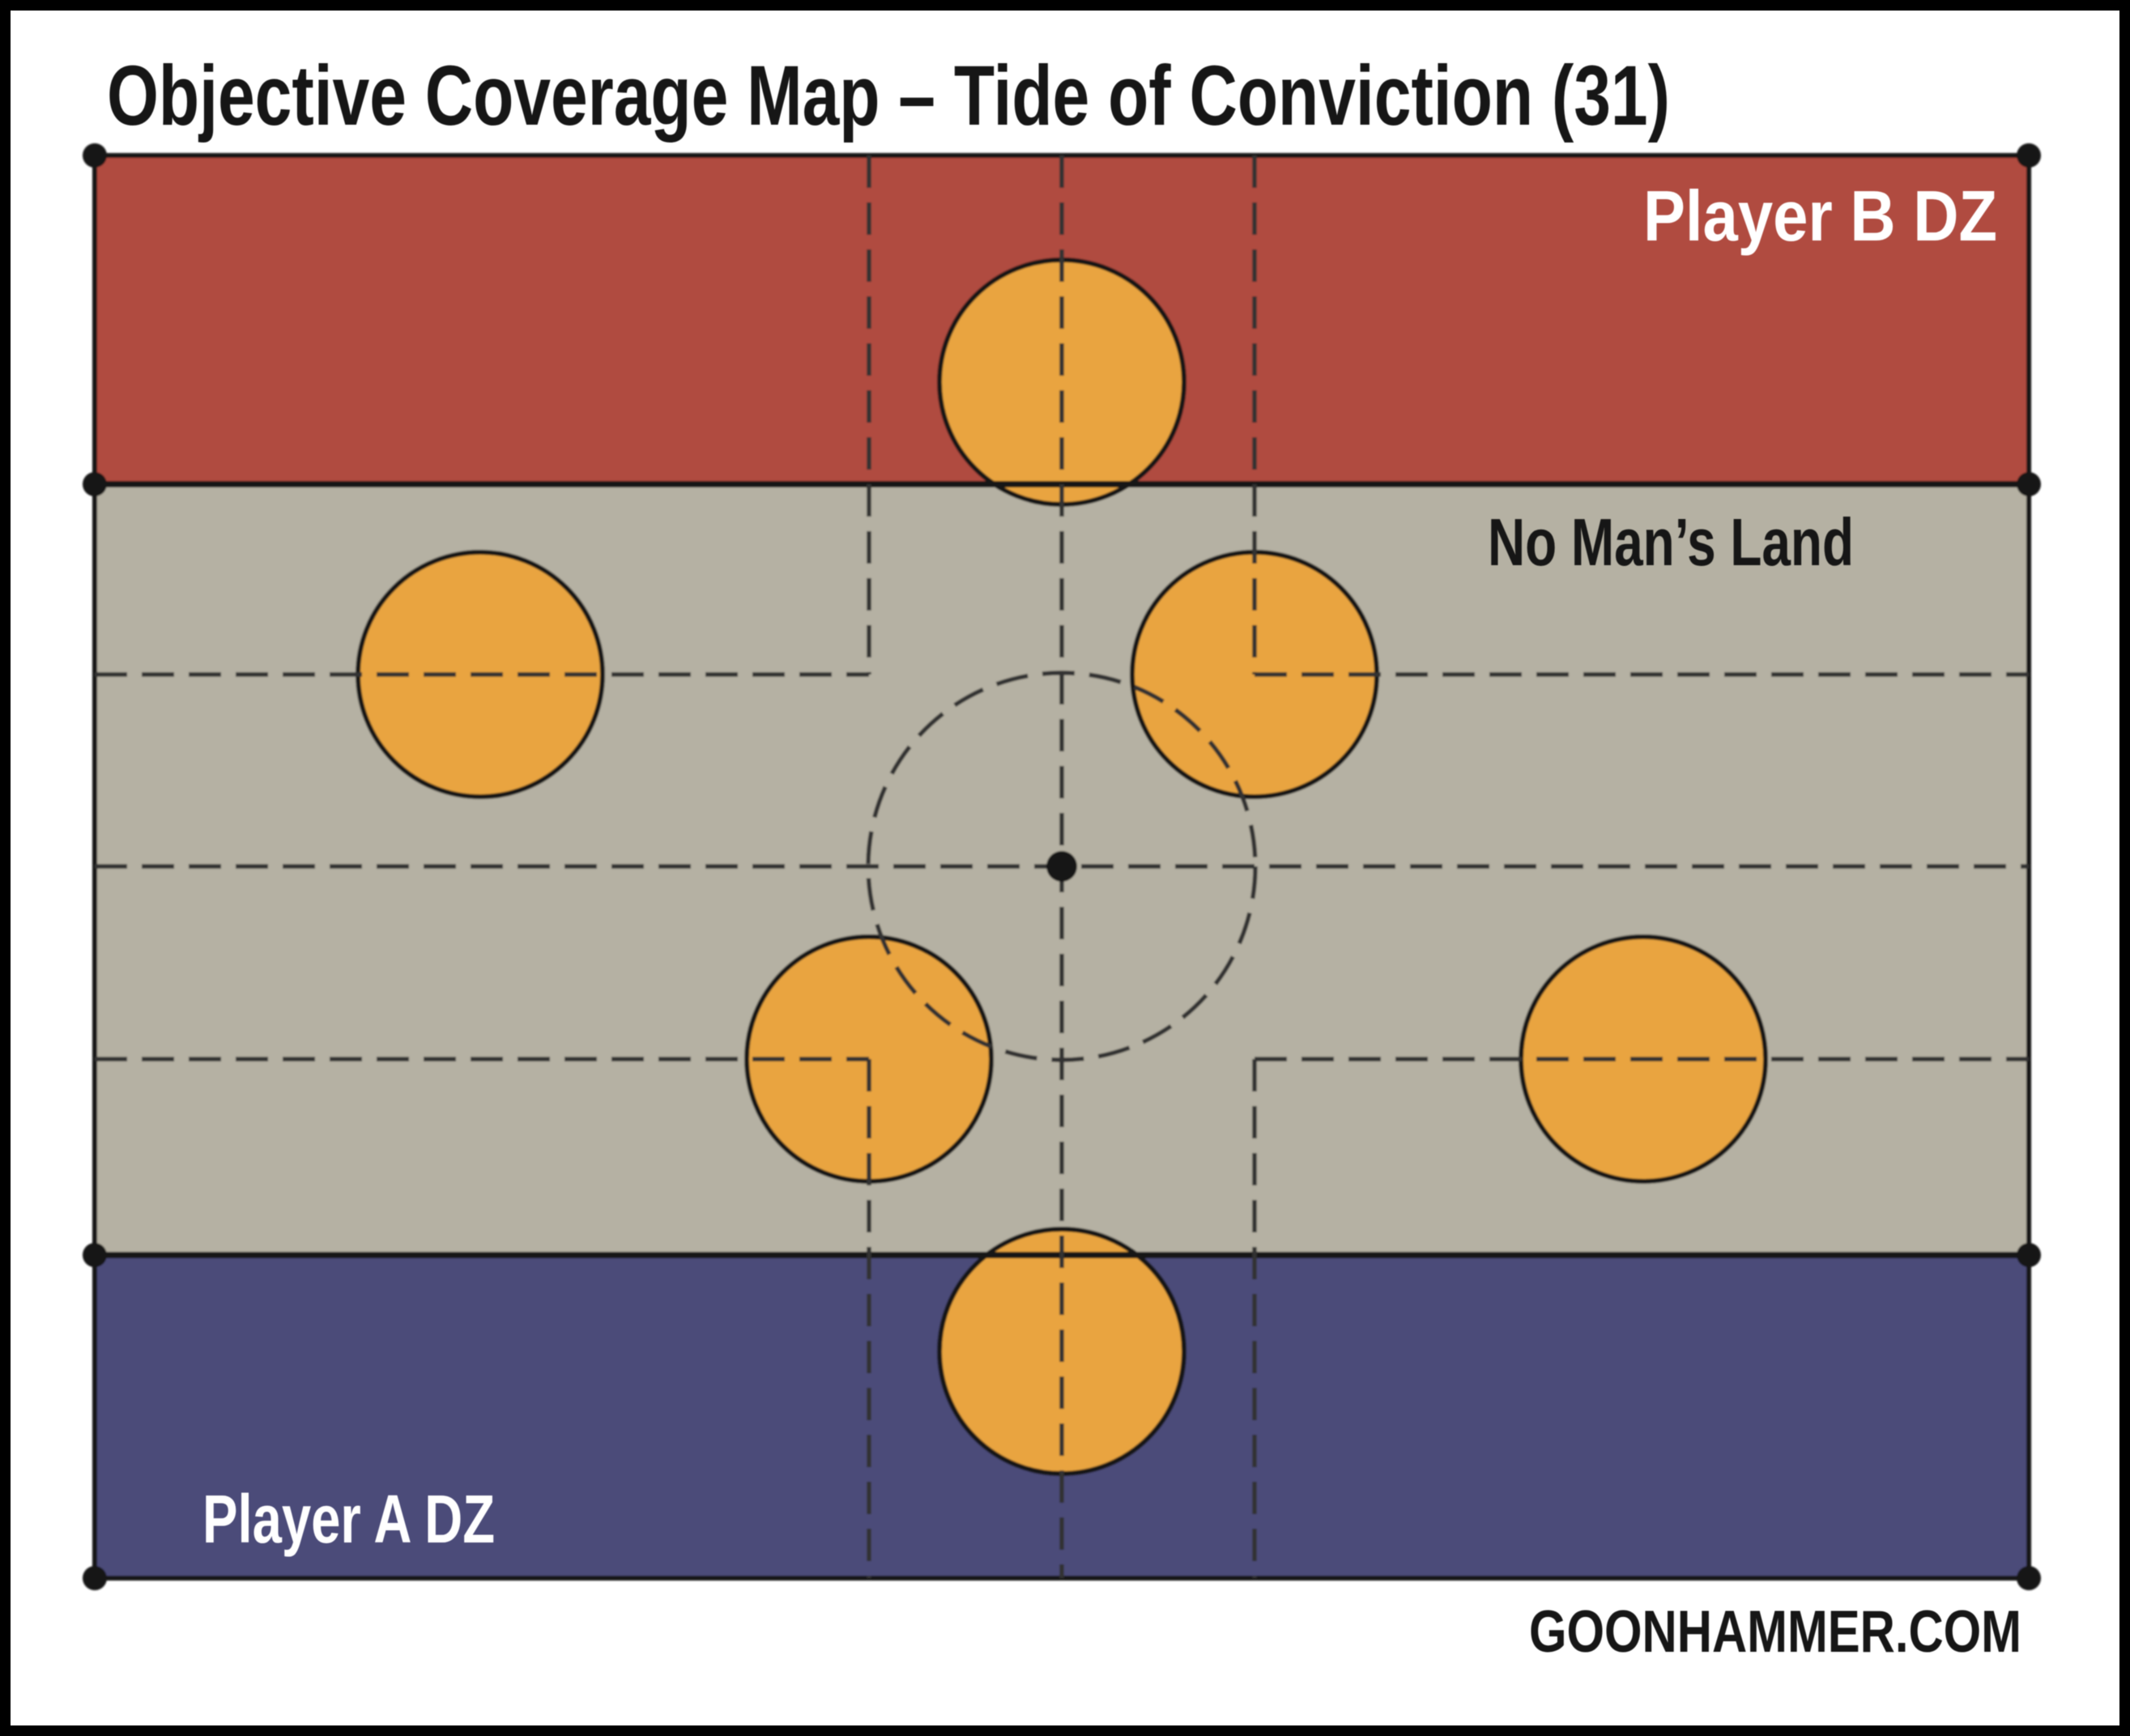  Describe the element at coordinates (348, 1519) in the screenshot. I see `zone-label-player-a: Player A DZ` at that location.